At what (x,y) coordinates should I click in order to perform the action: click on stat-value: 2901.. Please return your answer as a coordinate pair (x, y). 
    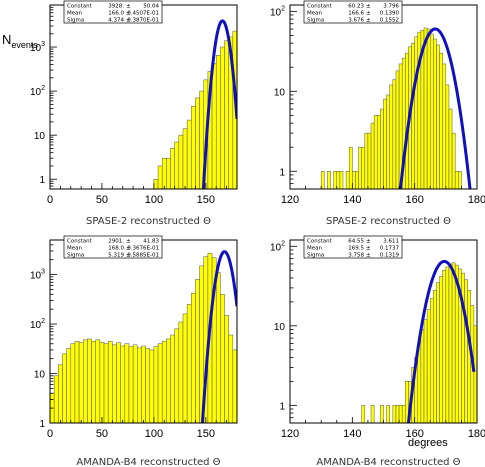
    Looking at the image, I should click on (116, 242).